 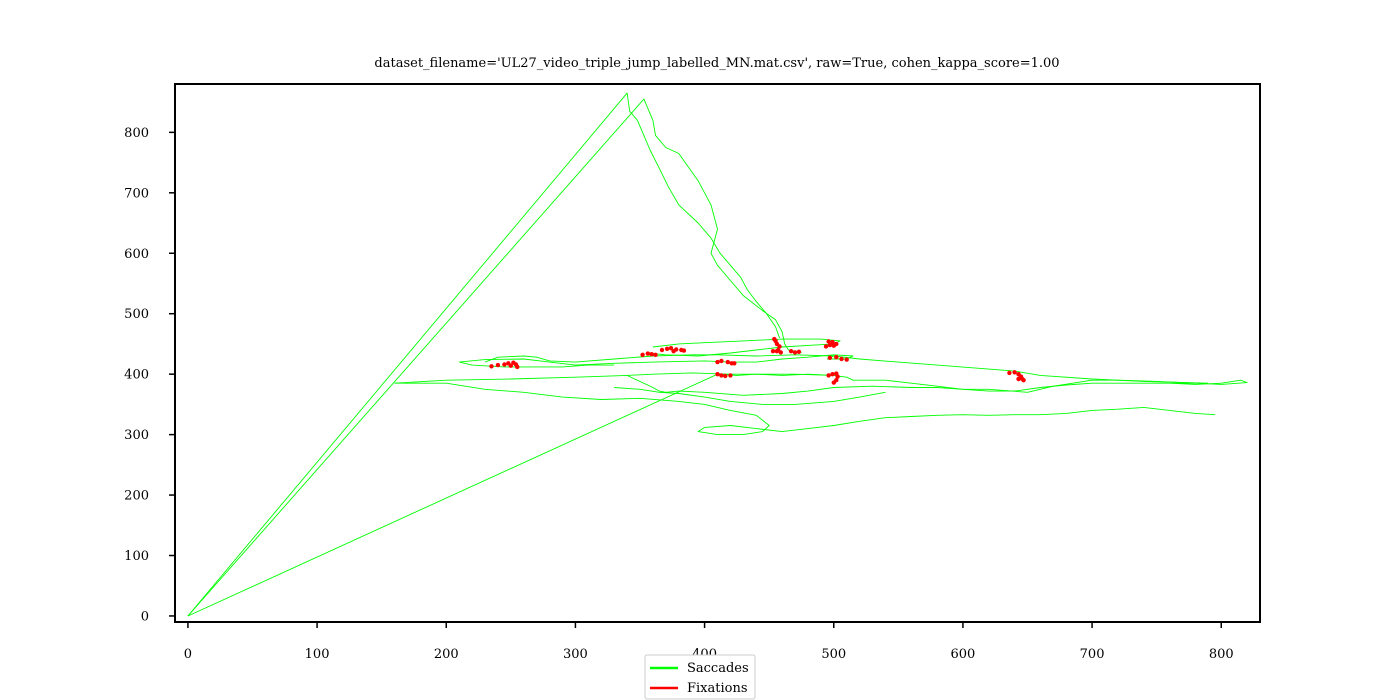 What do you see at coordinates (136, 375) in the screenshot?
I see `y-tick-label: 400` at bounding box center [136, 375].